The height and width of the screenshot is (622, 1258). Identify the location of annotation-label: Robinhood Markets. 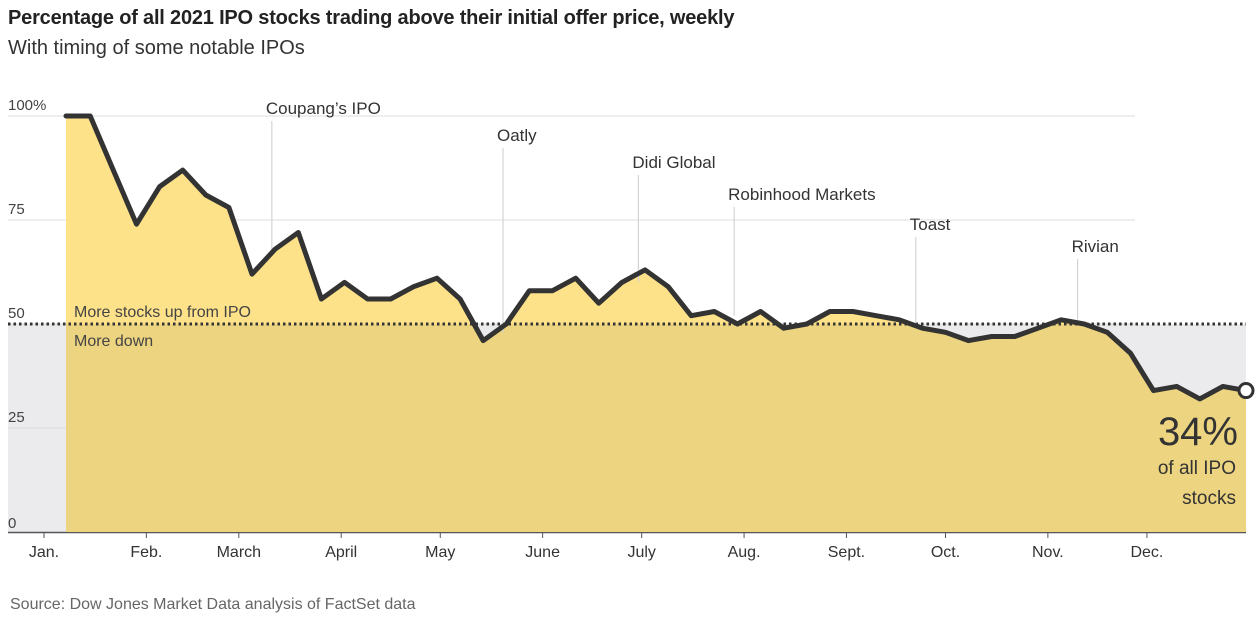
(801, 194).